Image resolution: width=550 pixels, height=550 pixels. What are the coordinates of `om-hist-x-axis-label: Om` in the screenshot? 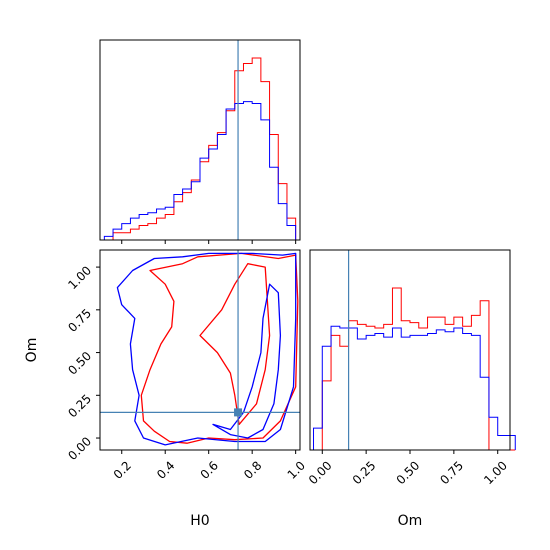 It's located at (410, 521).